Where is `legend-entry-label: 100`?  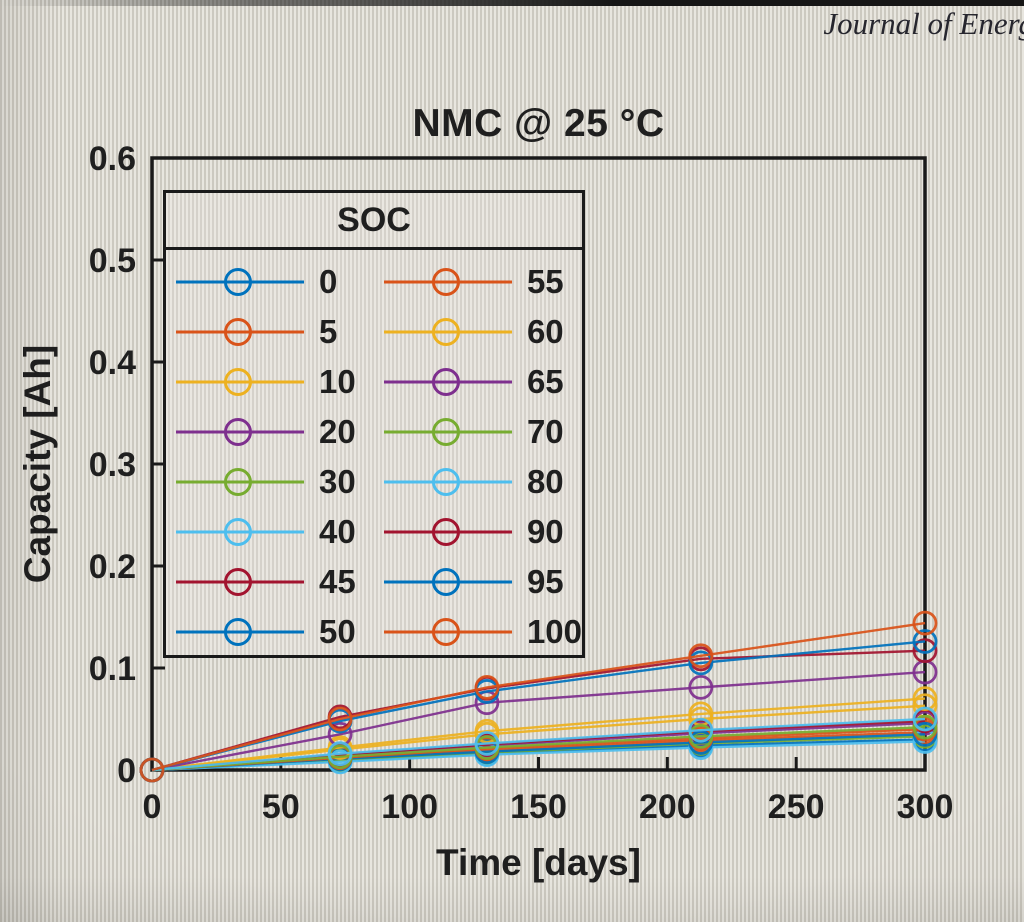 legend-entry-label: 100 is located at coordinates (554, 631).